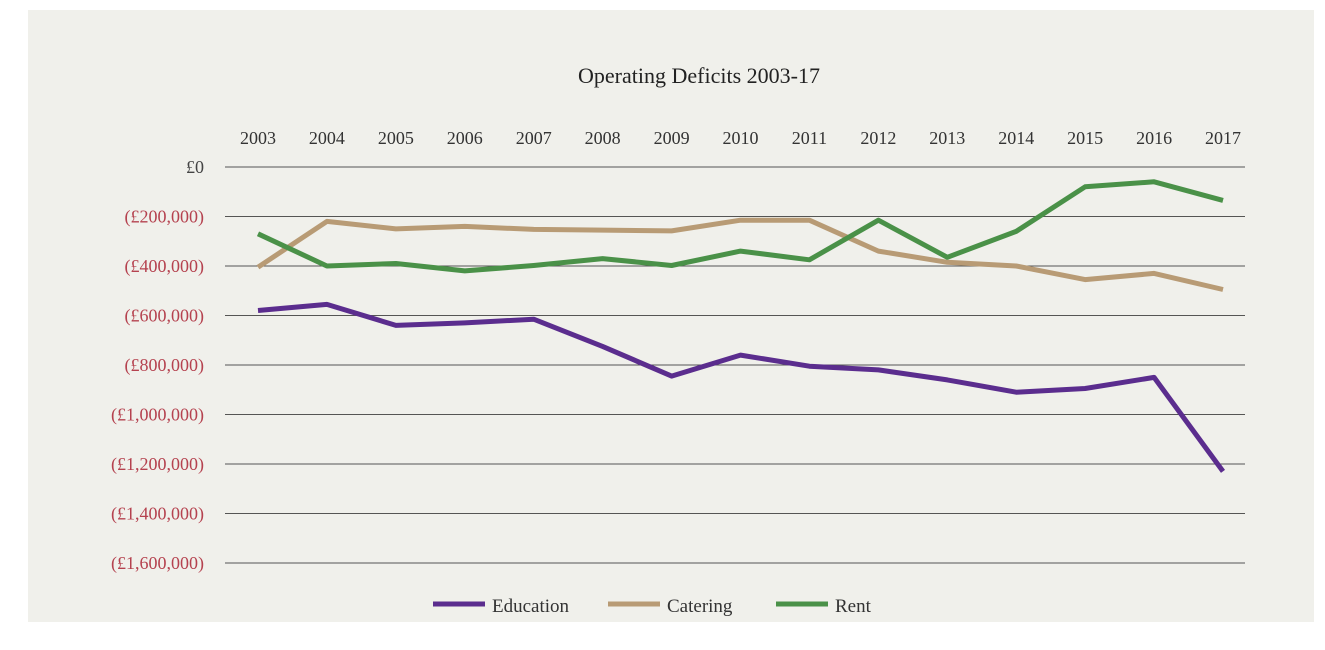 The image size is (1325, 650). I want to click on x-tick-label: 2010, so click(741, 138).